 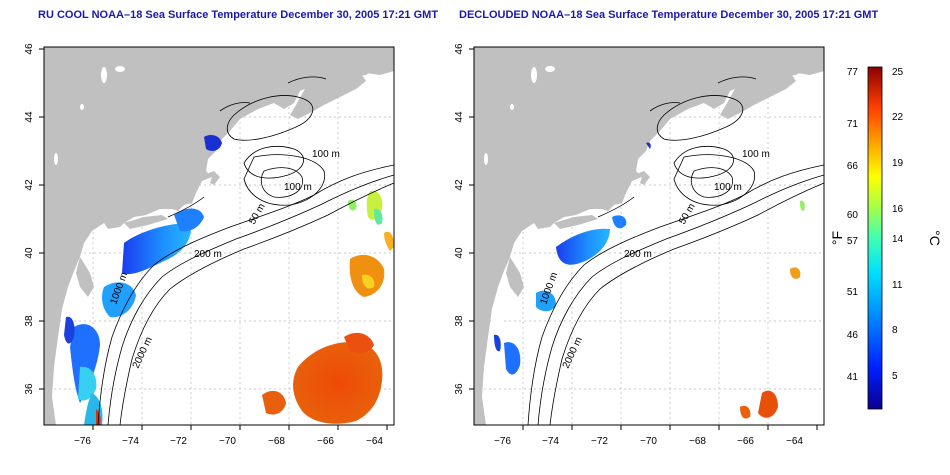 What do you see at coordinates (898, 72) in the screenshot?
I see `c-tick-label: 25` at bounding box center [898, 72].